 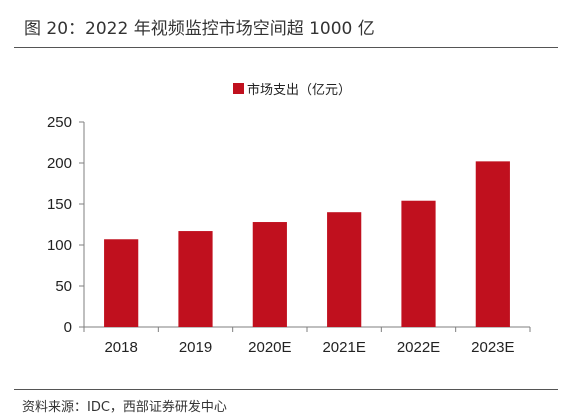 What do you see at coordinates (343, 347) in the screenshot?
I see `x-tick-label: 2021E` at bounding box center [343, 347].